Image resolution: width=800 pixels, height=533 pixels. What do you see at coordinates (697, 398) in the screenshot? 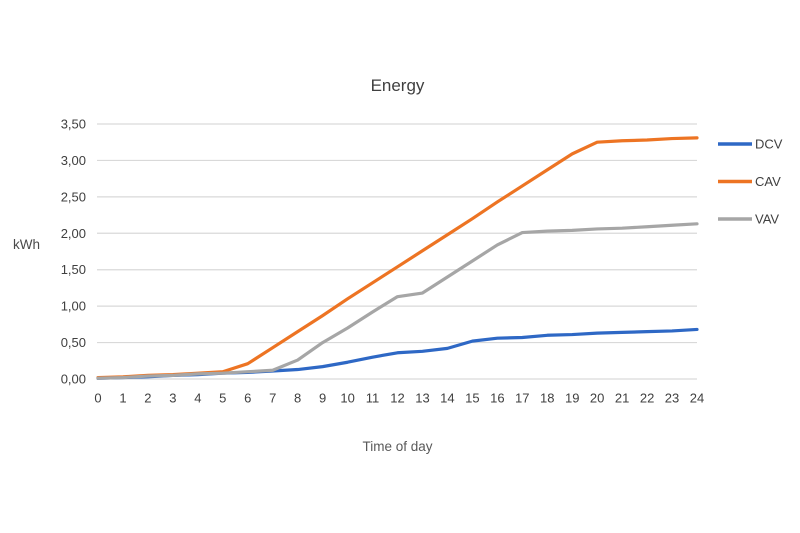
I see `x-tick-label: 24` at bounding box center [697, 398].